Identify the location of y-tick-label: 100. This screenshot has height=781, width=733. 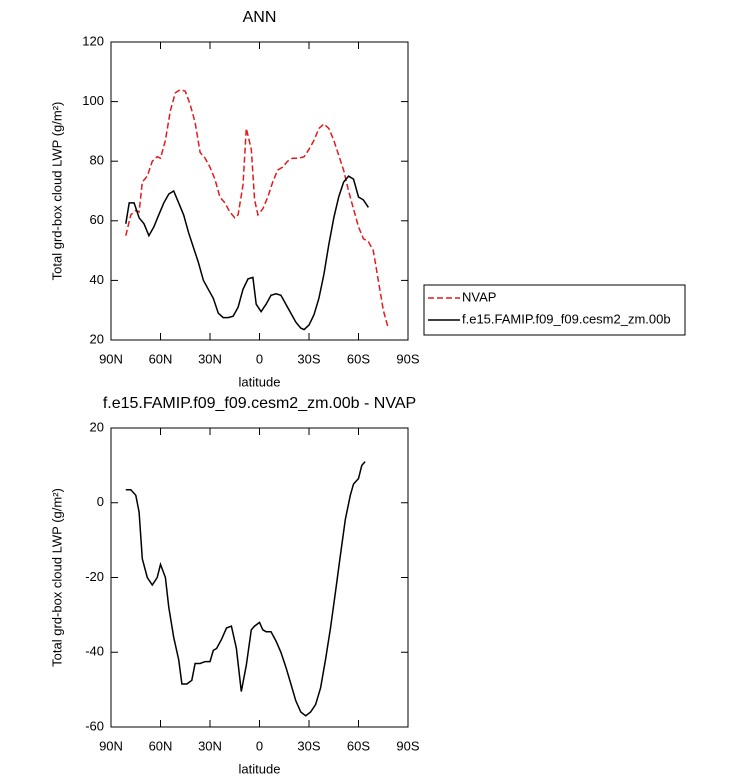
(93, 100).